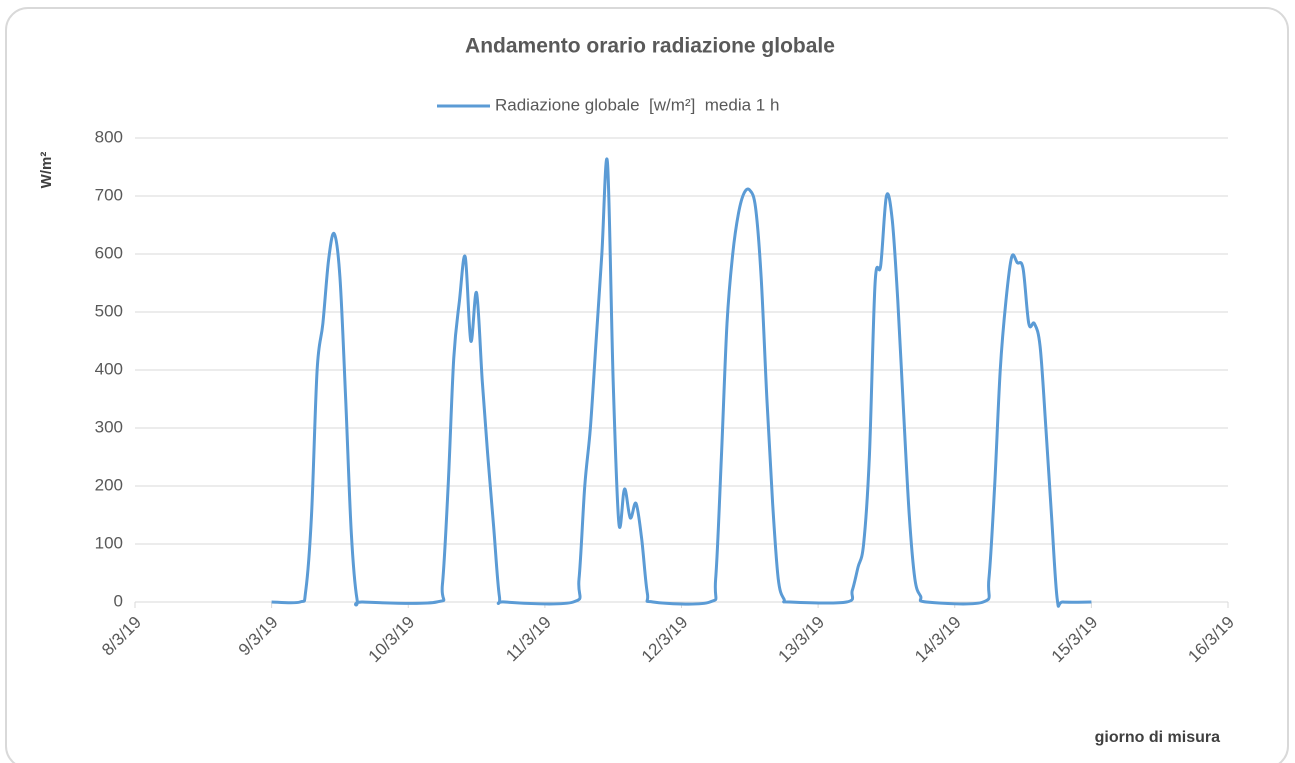 This screenshot has height=763, width=1295. What do you see at coordinates (118, 600) in the screenshot?
I see `y-tick-label: 0` at bounding box center [118, 600].